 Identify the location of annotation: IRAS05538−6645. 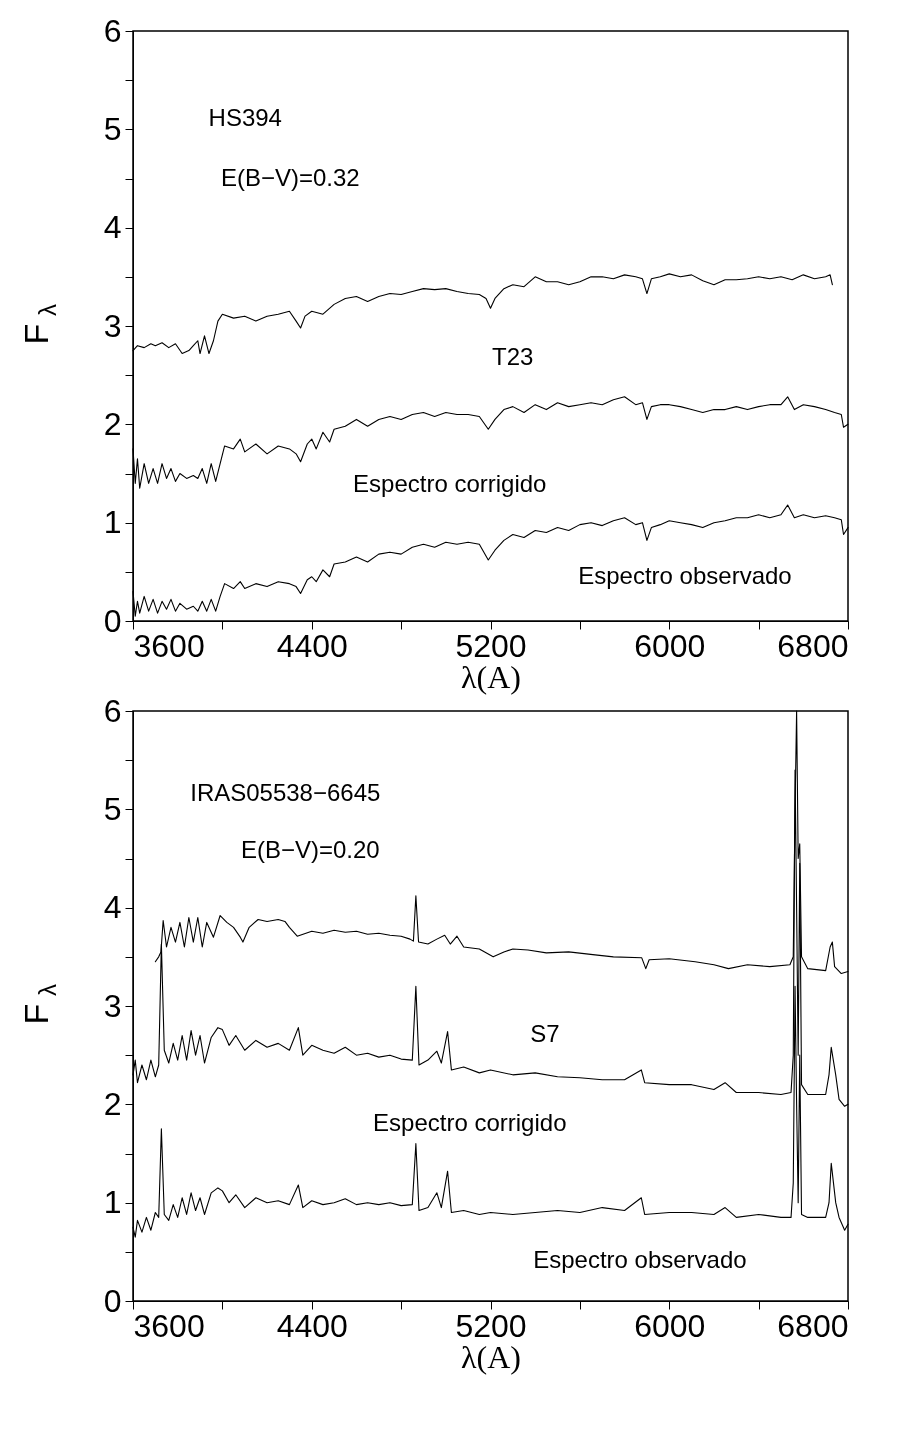
(285, 792).